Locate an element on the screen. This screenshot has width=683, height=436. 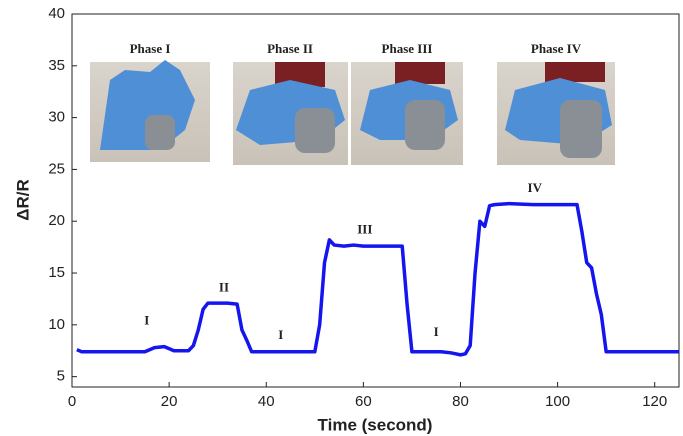
inset-label: Phase IV is located at coordinates (556, 48).